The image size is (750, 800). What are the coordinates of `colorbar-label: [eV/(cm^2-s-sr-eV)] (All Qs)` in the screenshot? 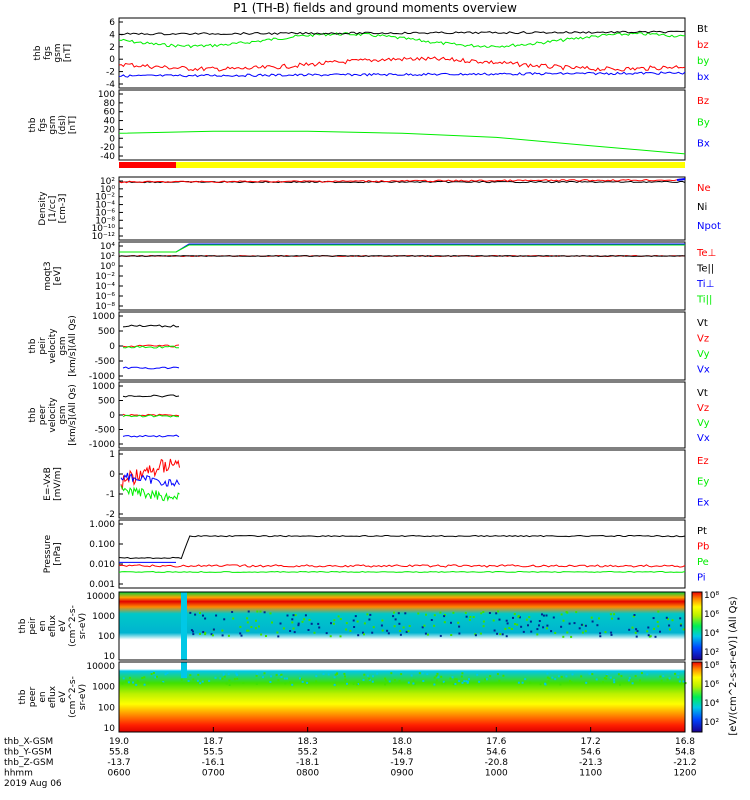 It's located at (733, 665).